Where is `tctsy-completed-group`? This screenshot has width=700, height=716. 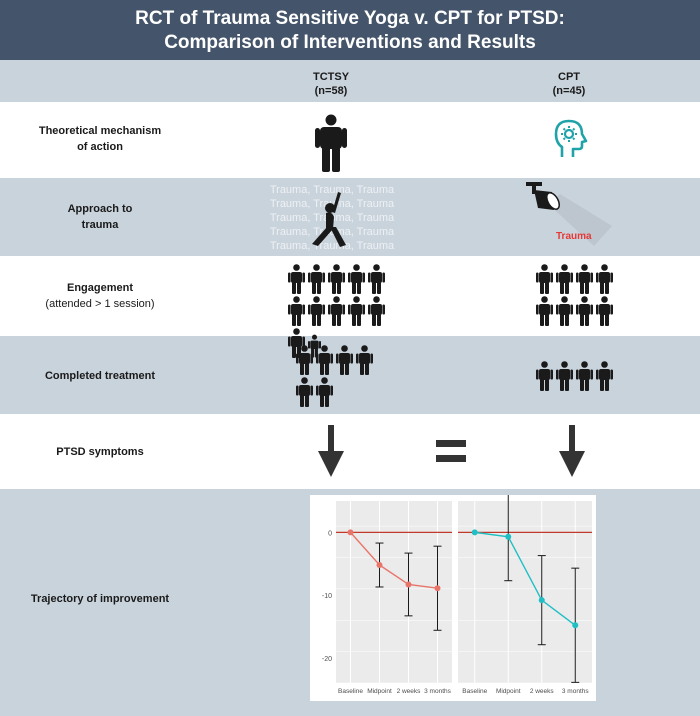 tctsy-completed-group is located at coordinates (336, 377).